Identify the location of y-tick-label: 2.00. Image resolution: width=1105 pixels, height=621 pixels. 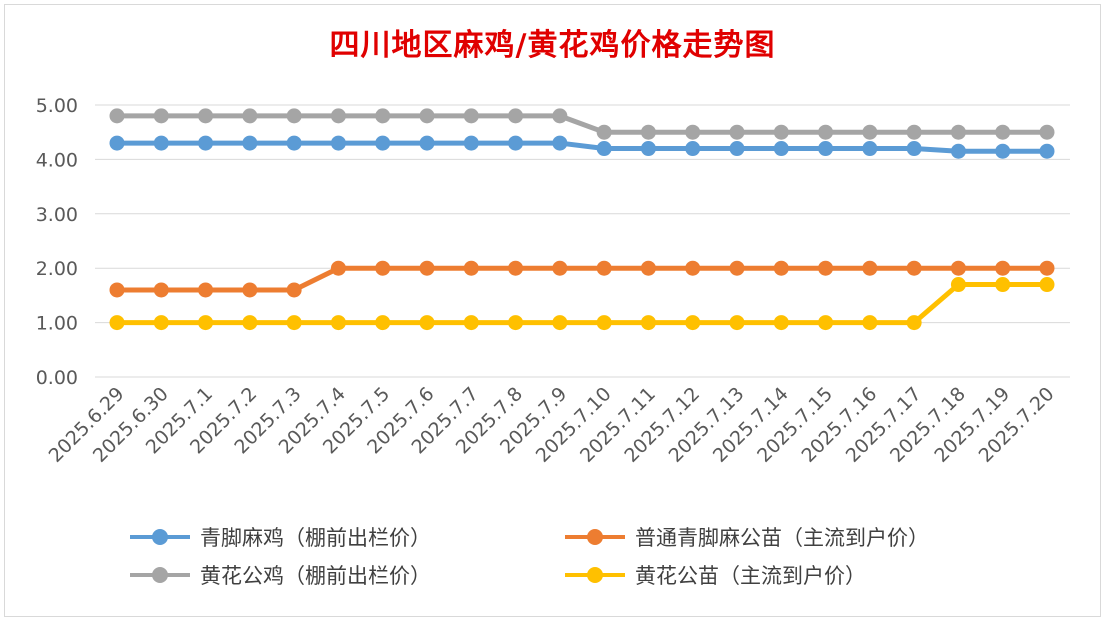
(57, 269).